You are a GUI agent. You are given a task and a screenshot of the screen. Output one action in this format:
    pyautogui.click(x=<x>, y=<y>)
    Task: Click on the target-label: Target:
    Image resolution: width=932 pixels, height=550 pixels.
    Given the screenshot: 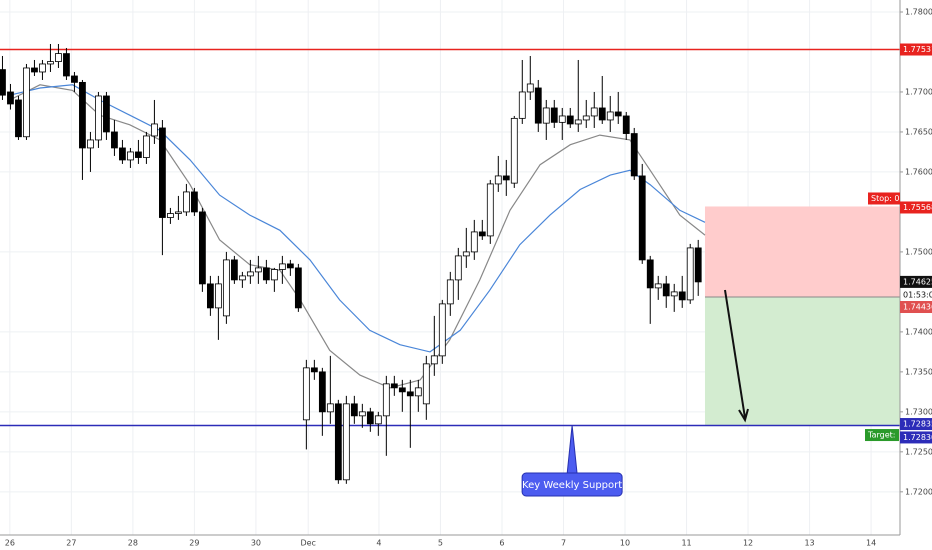 What is the action you would take?
    pyautogui.click(x=881, y=435)
    